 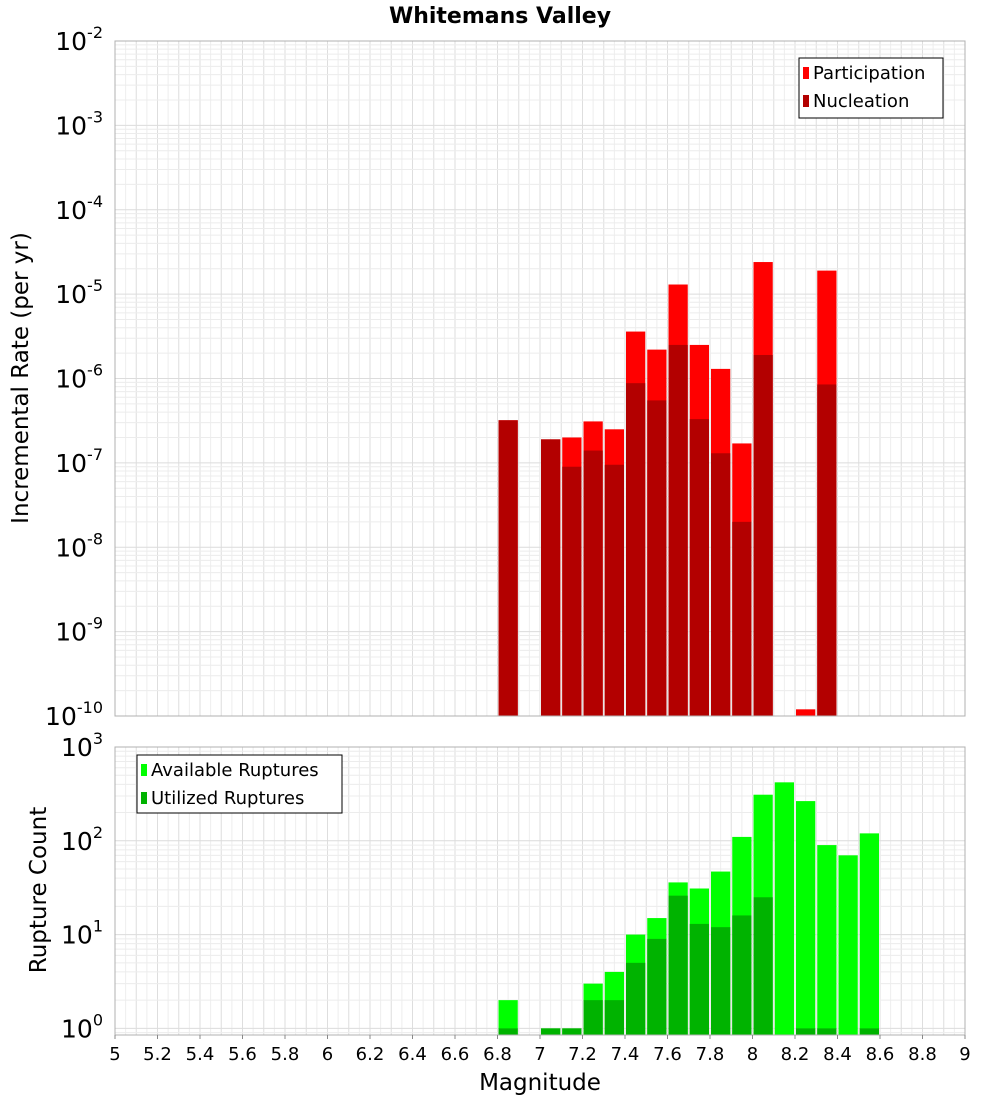 What do you see at coordinates (79, 630) in the screenshot?
I see `top-y-tick-label: 10⁻⁹` at bounding box center [79, 630].